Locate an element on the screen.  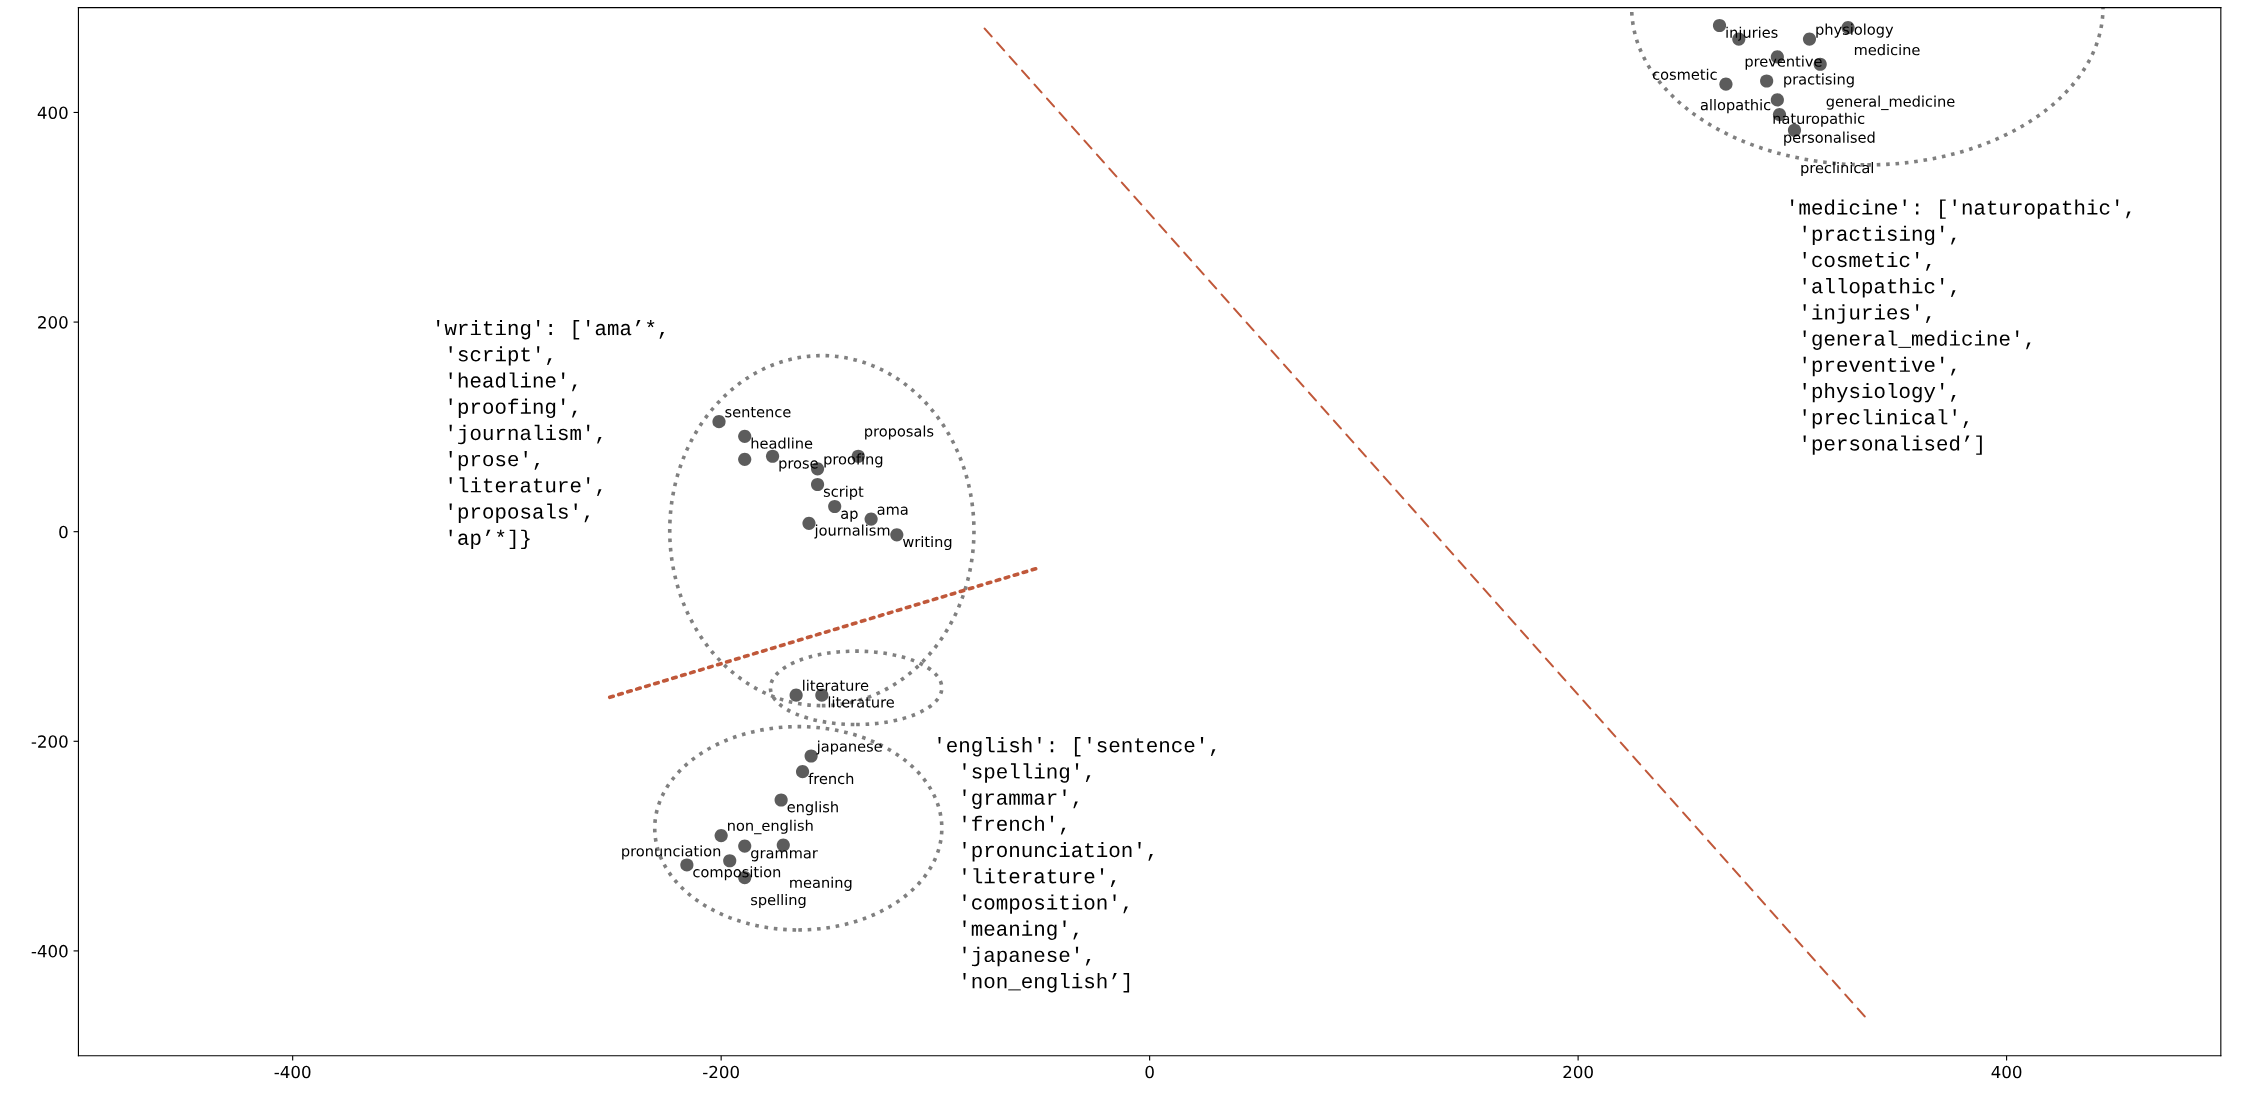
y-tick-label: 0 is located at coordinates (63, 532).